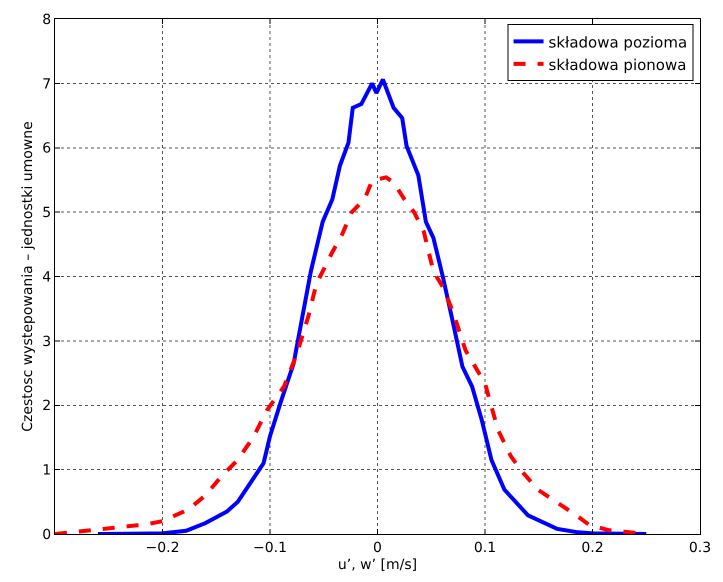  Describe the element at coordinates (47, 148) in the screenshot. I see `y-tick-label: 6` at that location.